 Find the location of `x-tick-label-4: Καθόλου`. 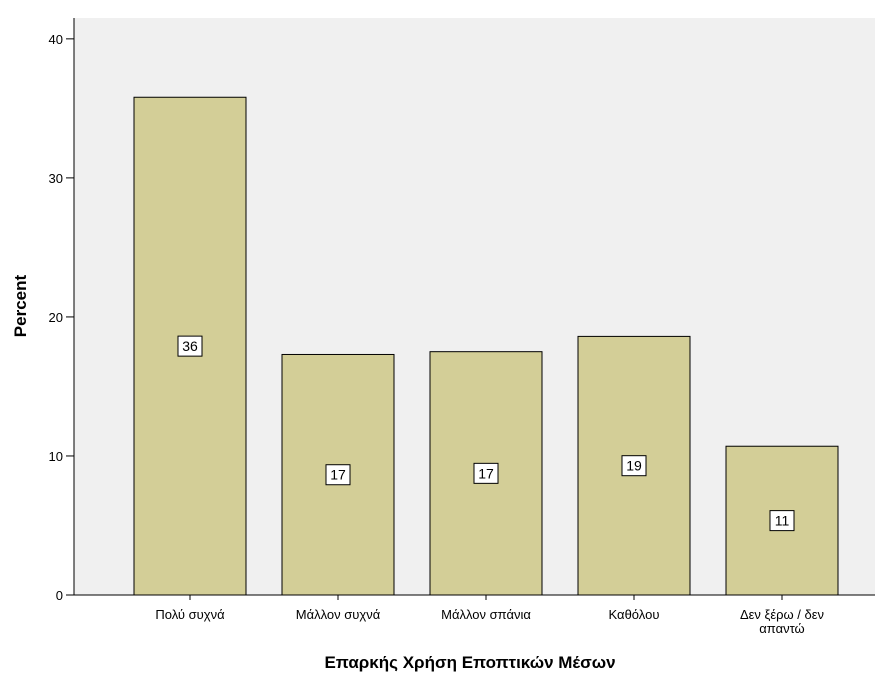

x-tick-label-4: Καθόλου is located at coordinates (634, 614).